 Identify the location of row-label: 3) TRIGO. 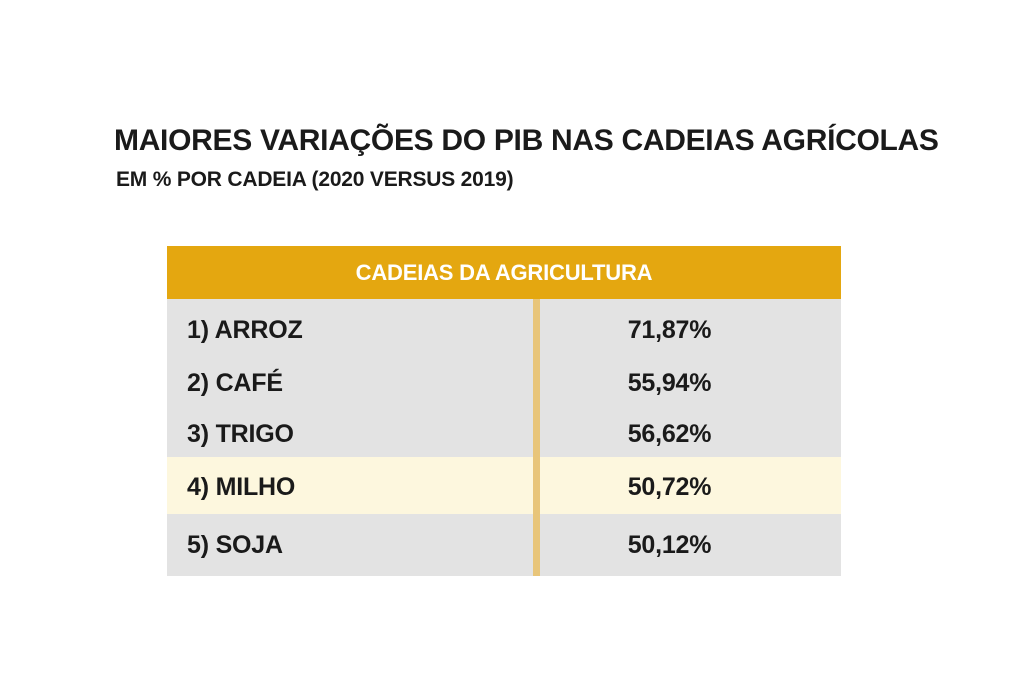
(240, 434).